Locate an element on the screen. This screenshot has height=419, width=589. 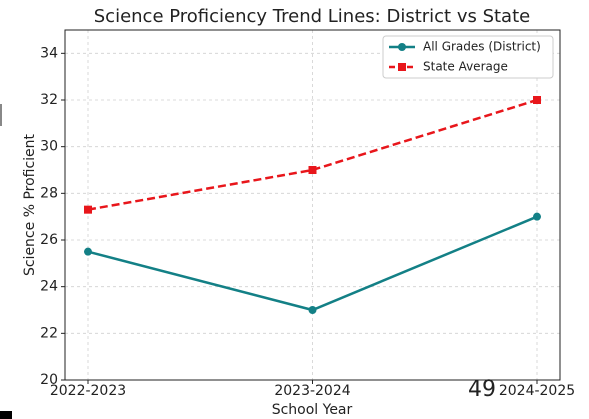
x-axis-label: School Year is located at coordinates (312, 410).